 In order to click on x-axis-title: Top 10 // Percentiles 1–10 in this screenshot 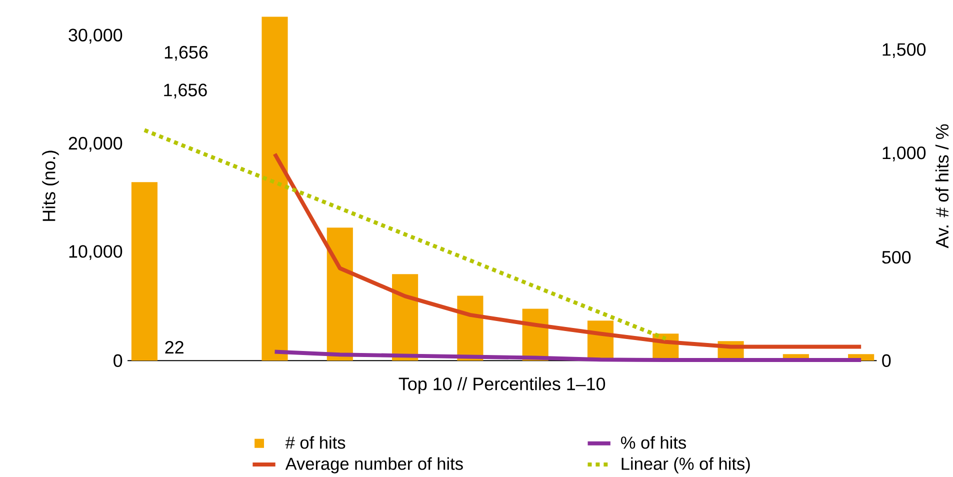, I will do `click(502, 385)`.